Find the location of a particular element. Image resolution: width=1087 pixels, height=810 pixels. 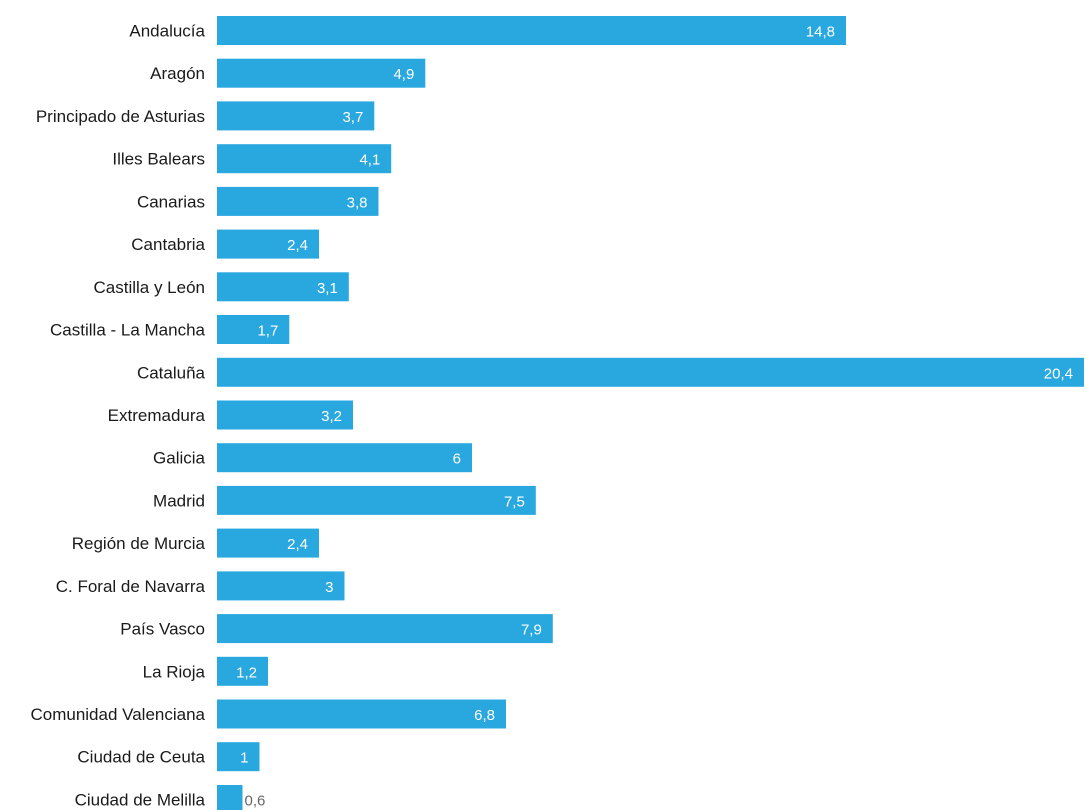

category-label: La Rioja is located at coordinates (174, 671).